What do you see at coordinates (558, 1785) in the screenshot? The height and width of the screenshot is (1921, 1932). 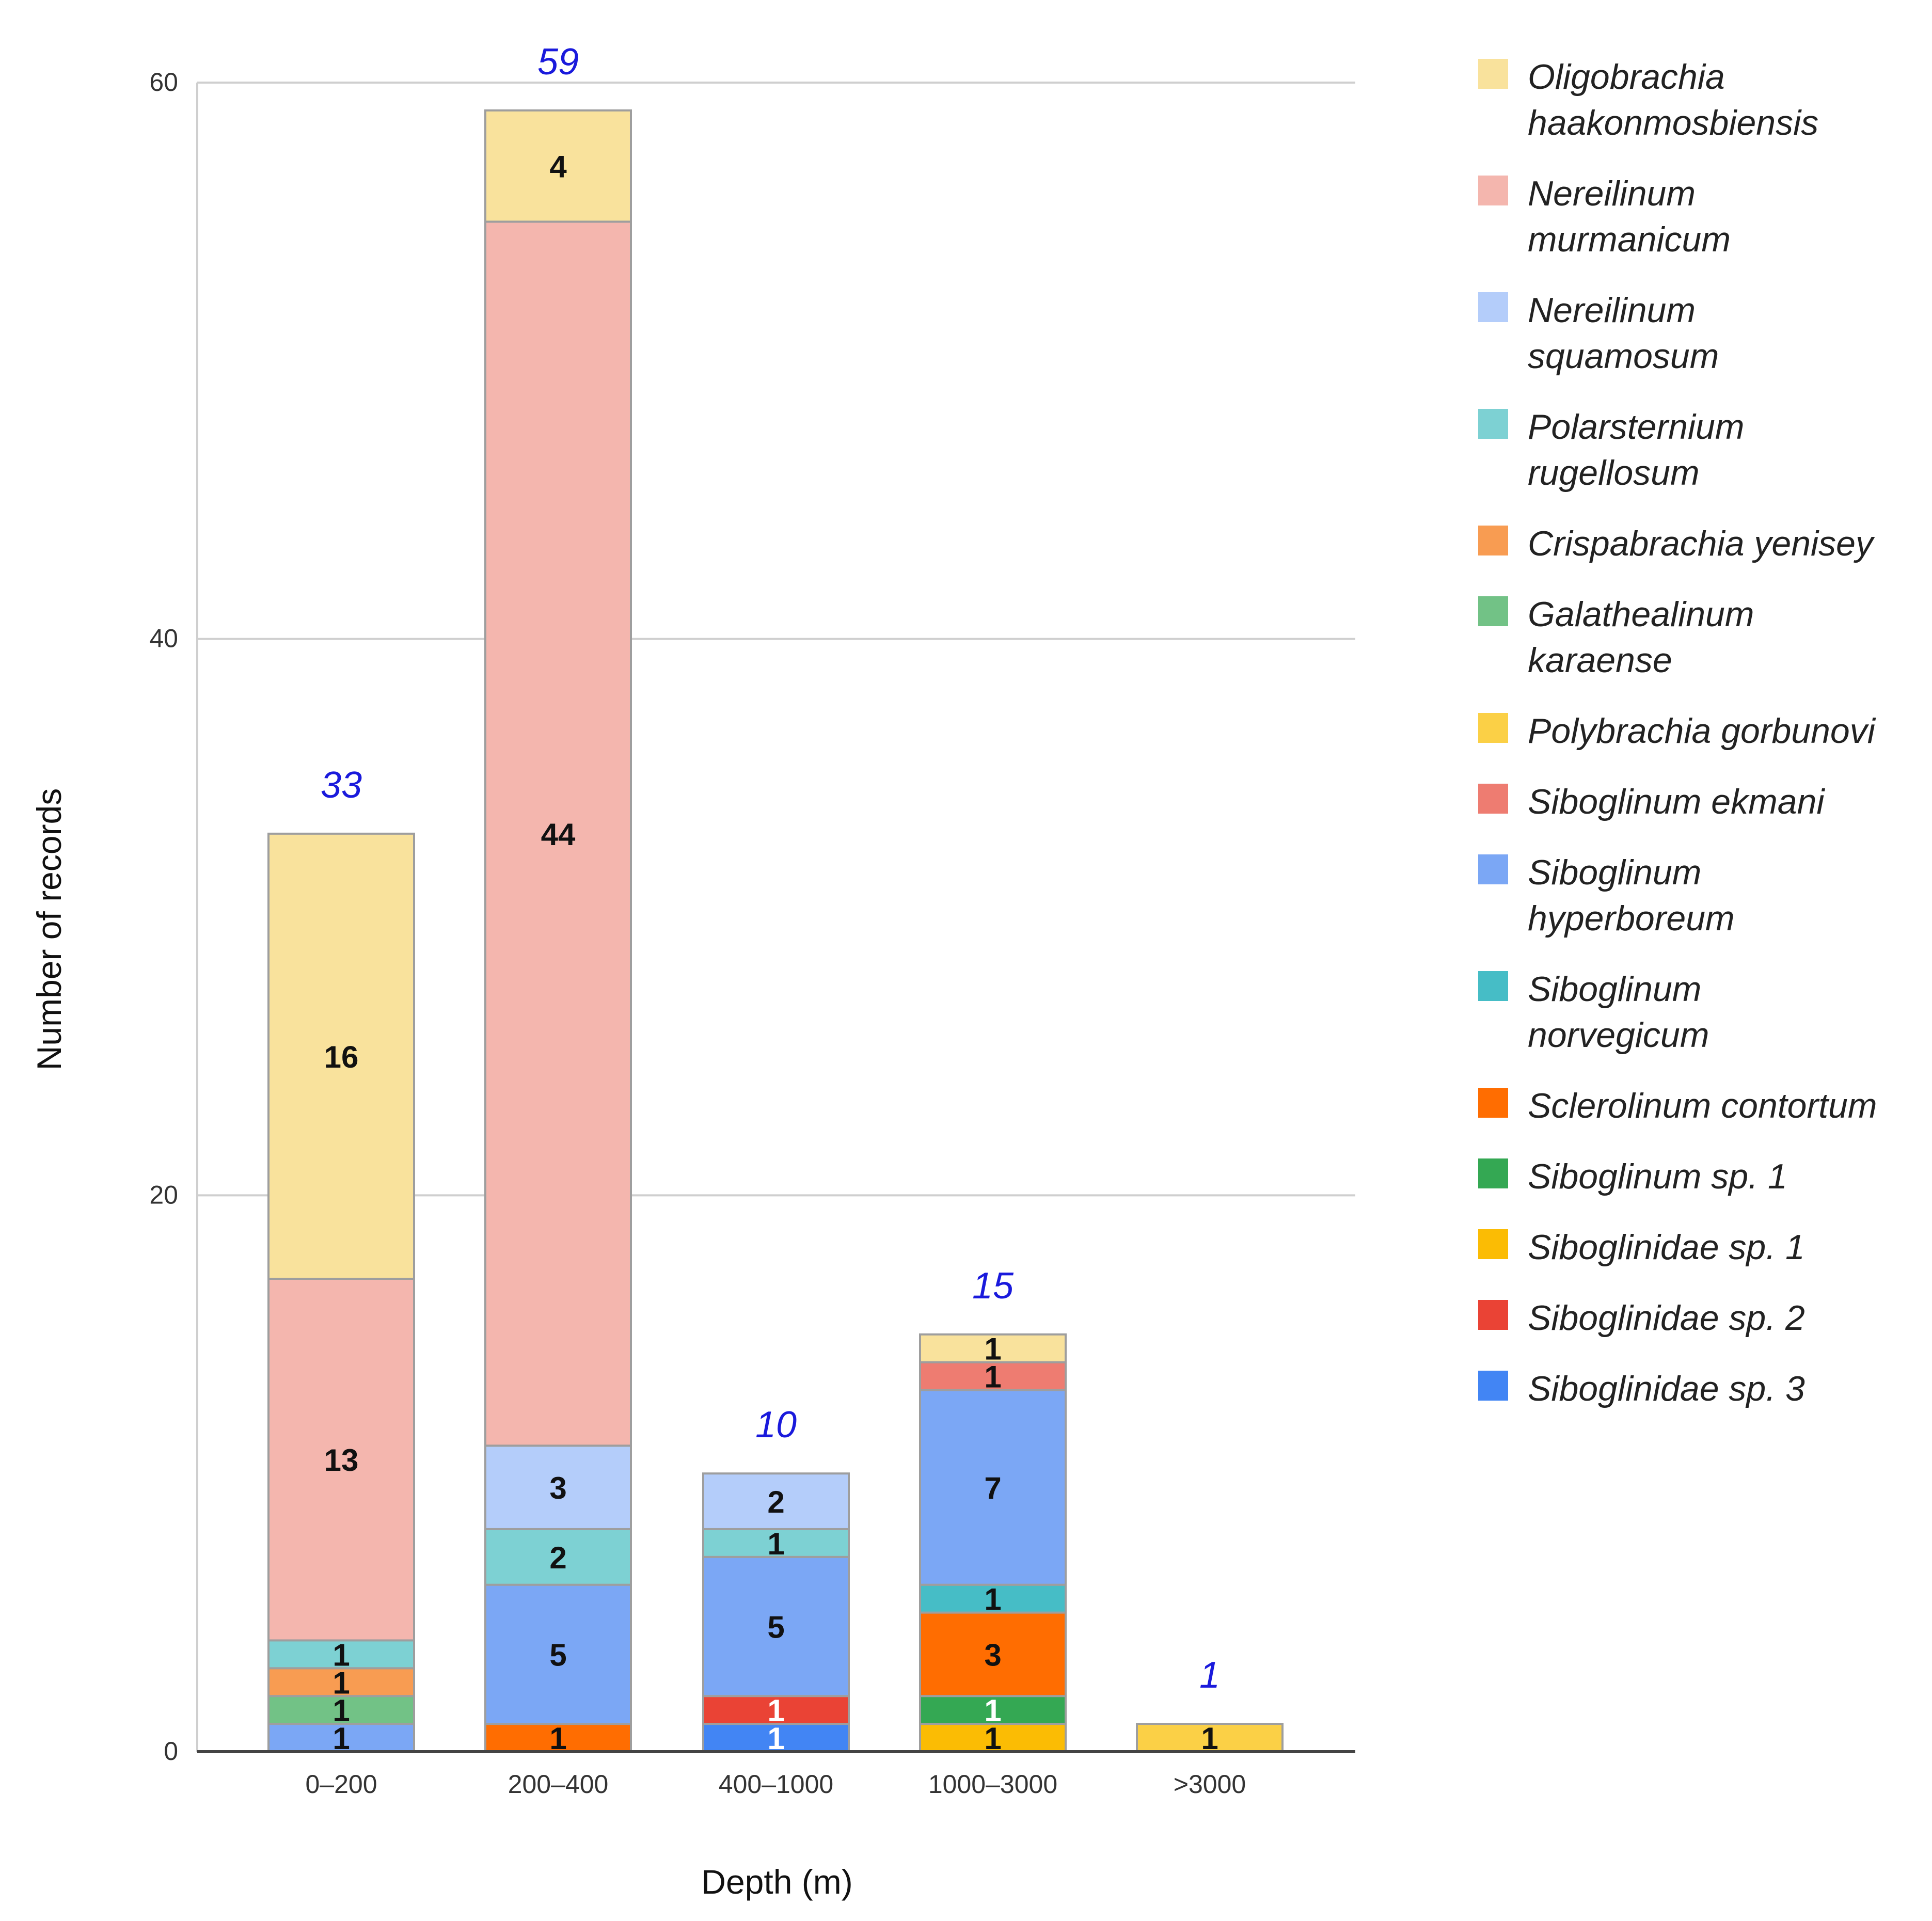 I see `x-tick-label: 200–400` at bounding box center [558, 1785].